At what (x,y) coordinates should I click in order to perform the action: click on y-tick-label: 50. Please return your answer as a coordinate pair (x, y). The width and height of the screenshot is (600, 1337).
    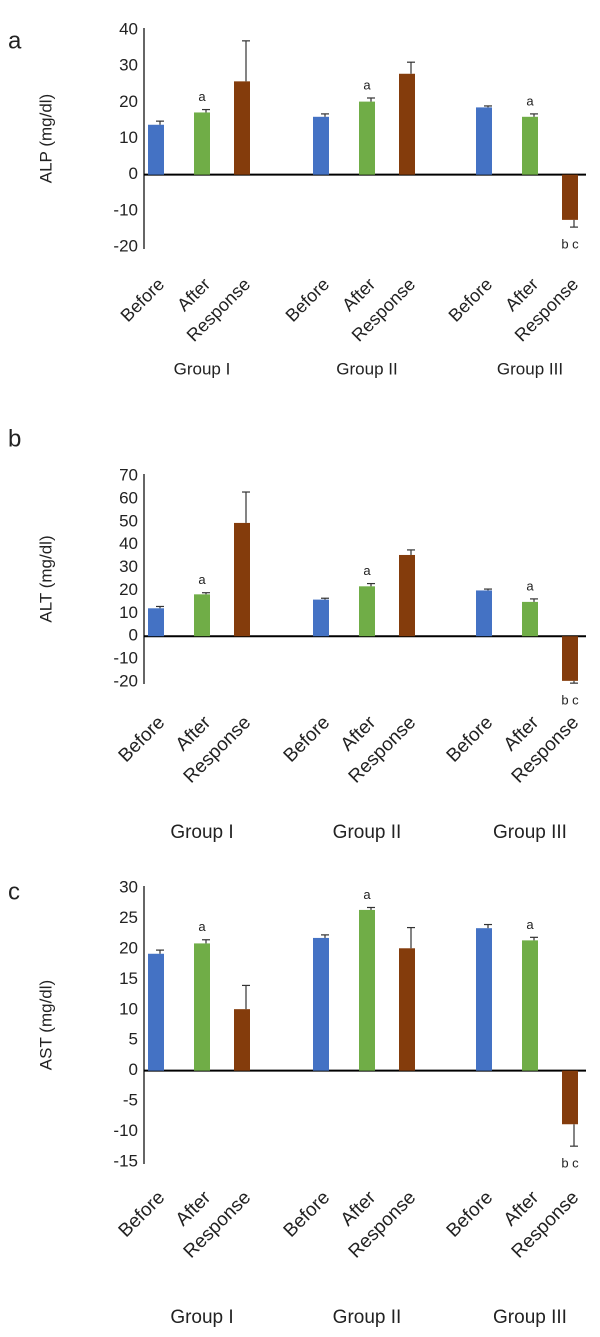
    Looking at the image, I should click on (128, 520).